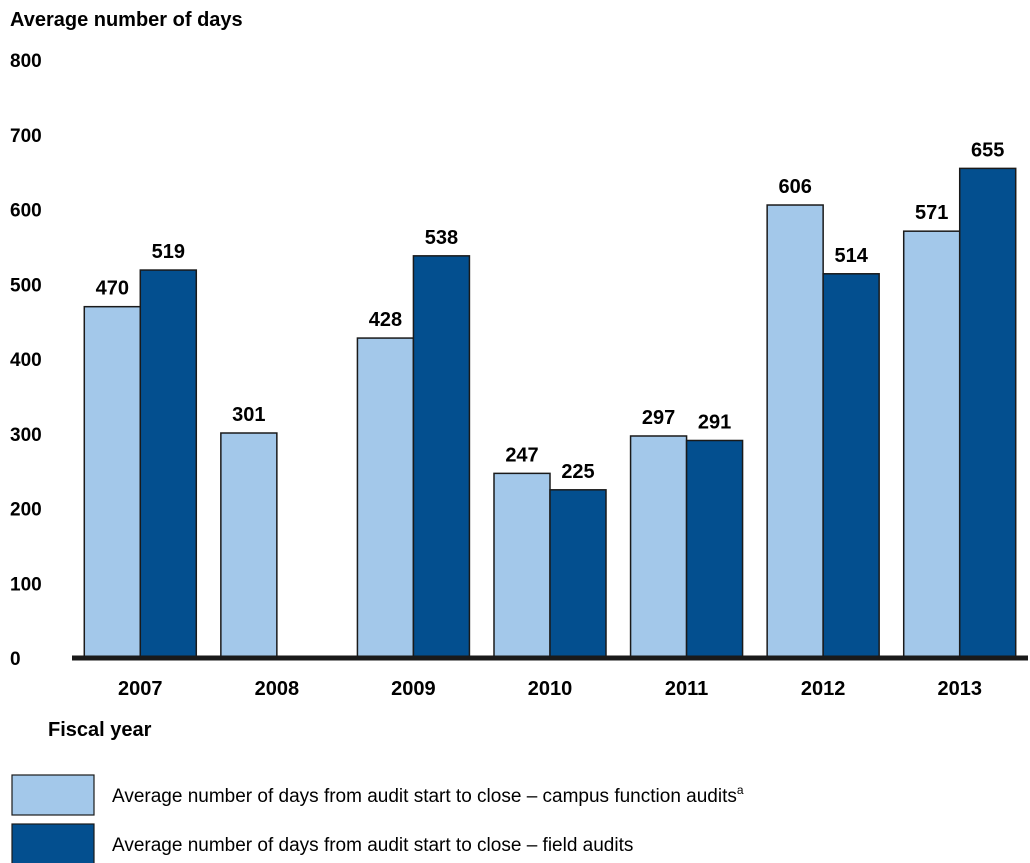 This screenshot has width=1030, height=863. Describe the element at coordinates (714, 422) in the screenshot. I see `data-label-2011-field: 291` at that location.